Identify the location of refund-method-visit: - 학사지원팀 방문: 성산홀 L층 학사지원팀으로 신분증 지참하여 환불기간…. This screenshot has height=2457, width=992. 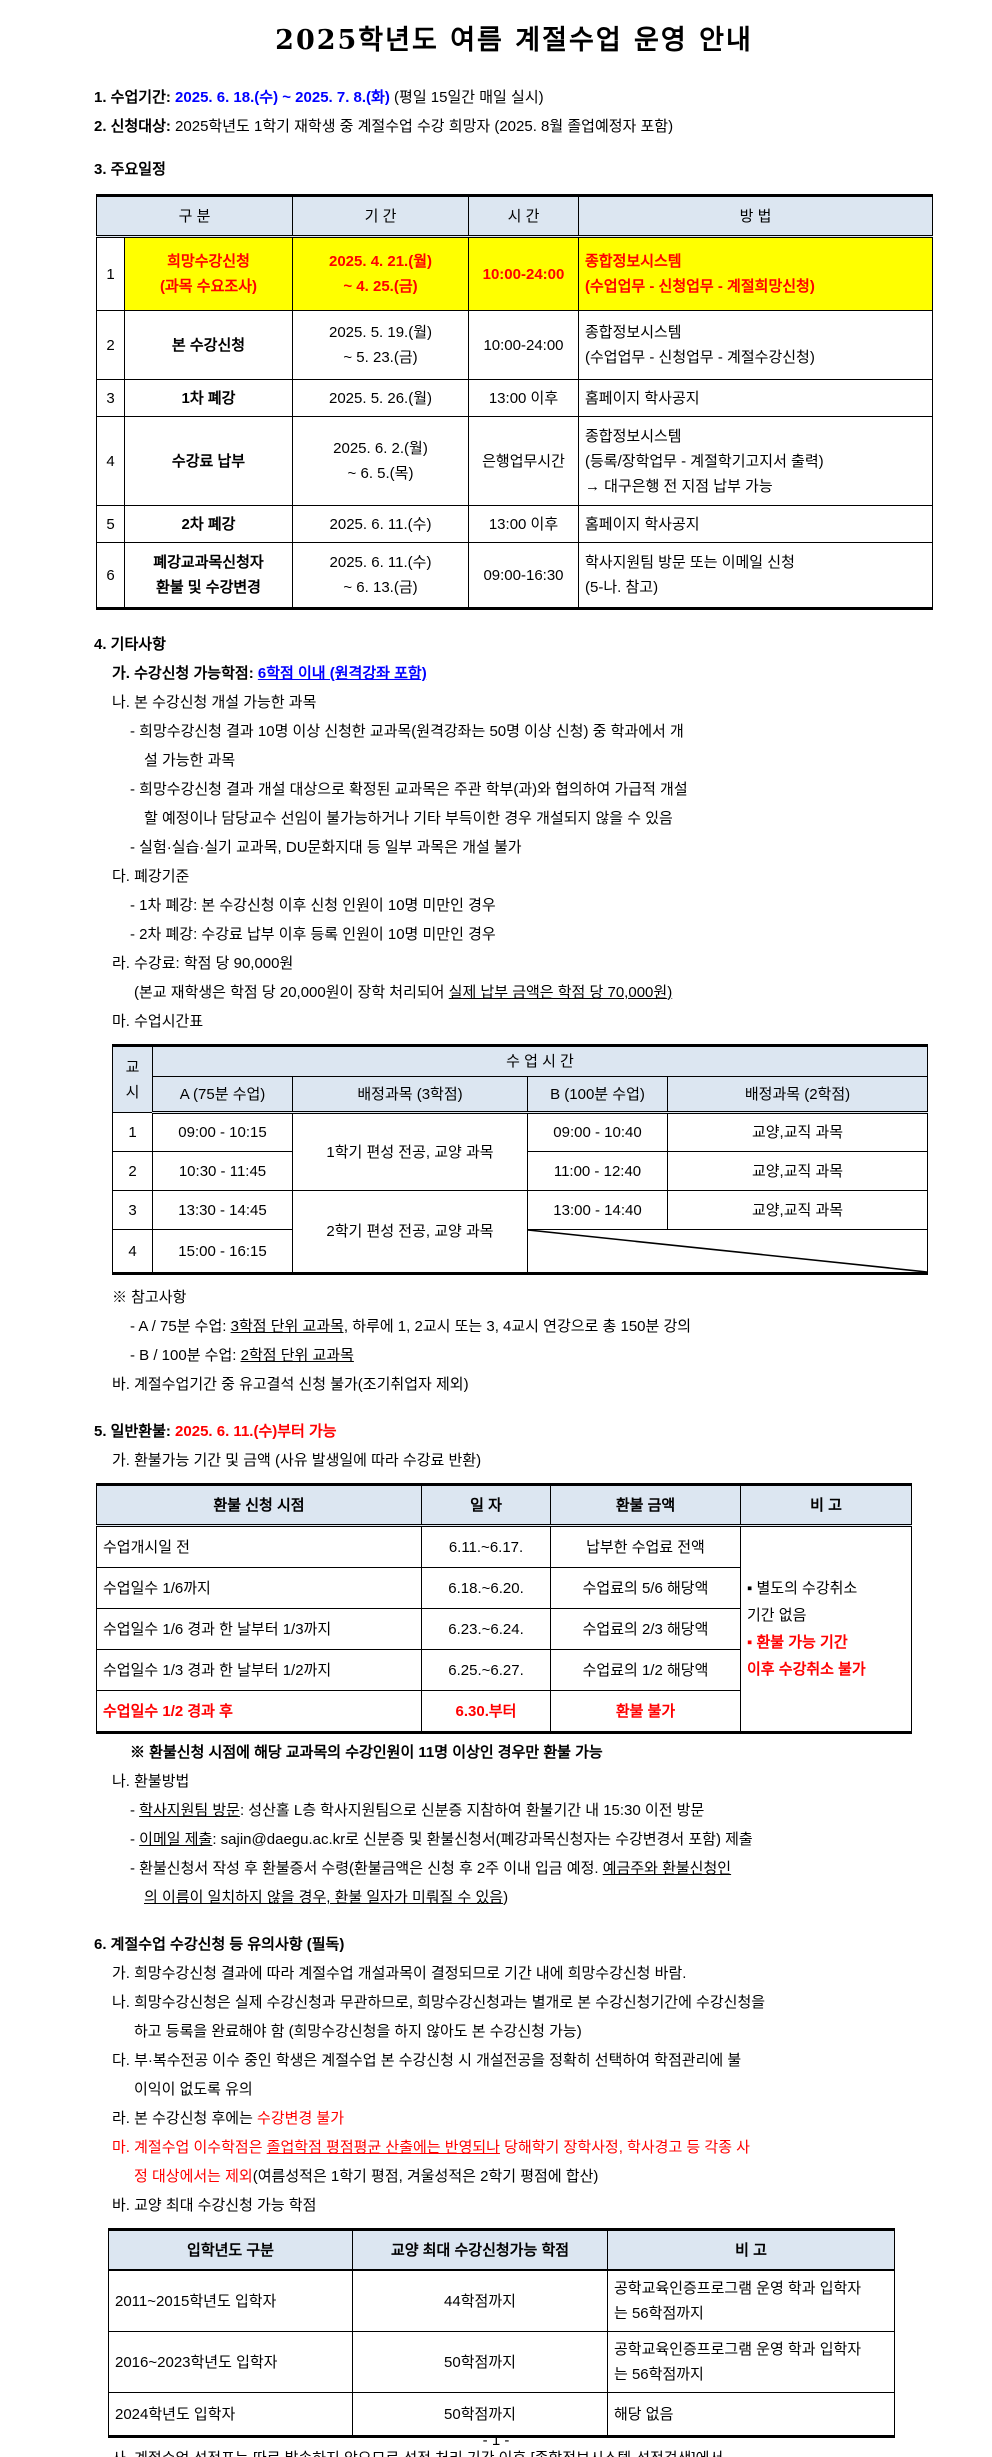
(514, 1810).